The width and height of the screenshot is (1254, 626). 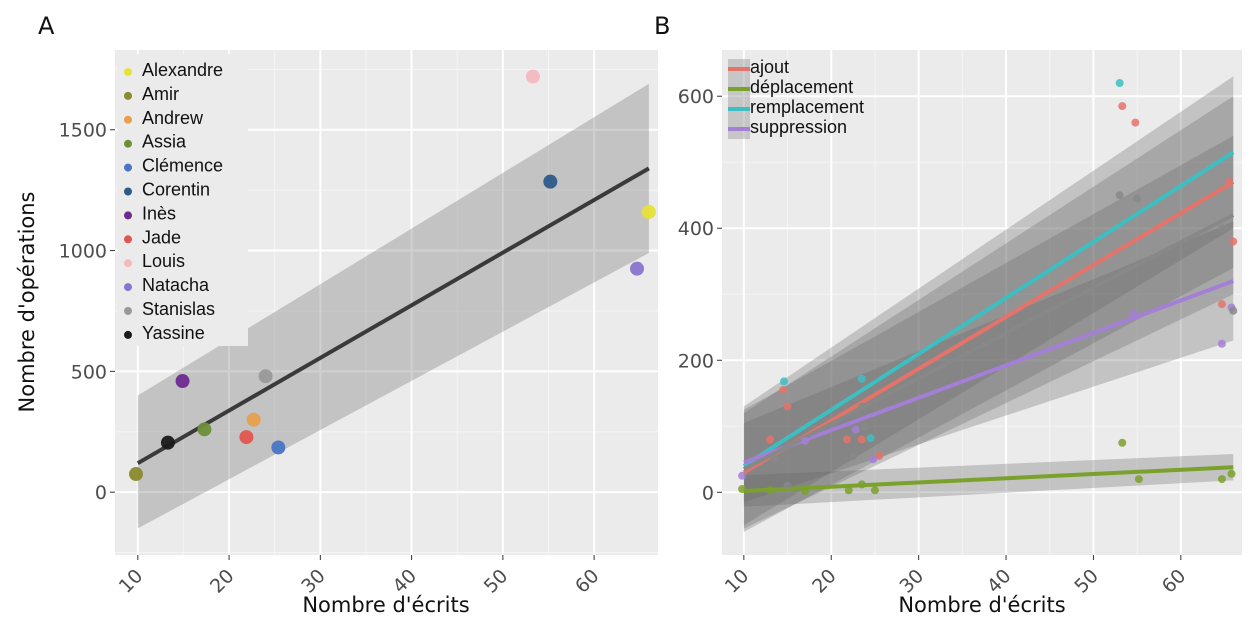 I want to click on panel-a-y-axis-title: Nombre d'opérations, so click(x=27, y=302).